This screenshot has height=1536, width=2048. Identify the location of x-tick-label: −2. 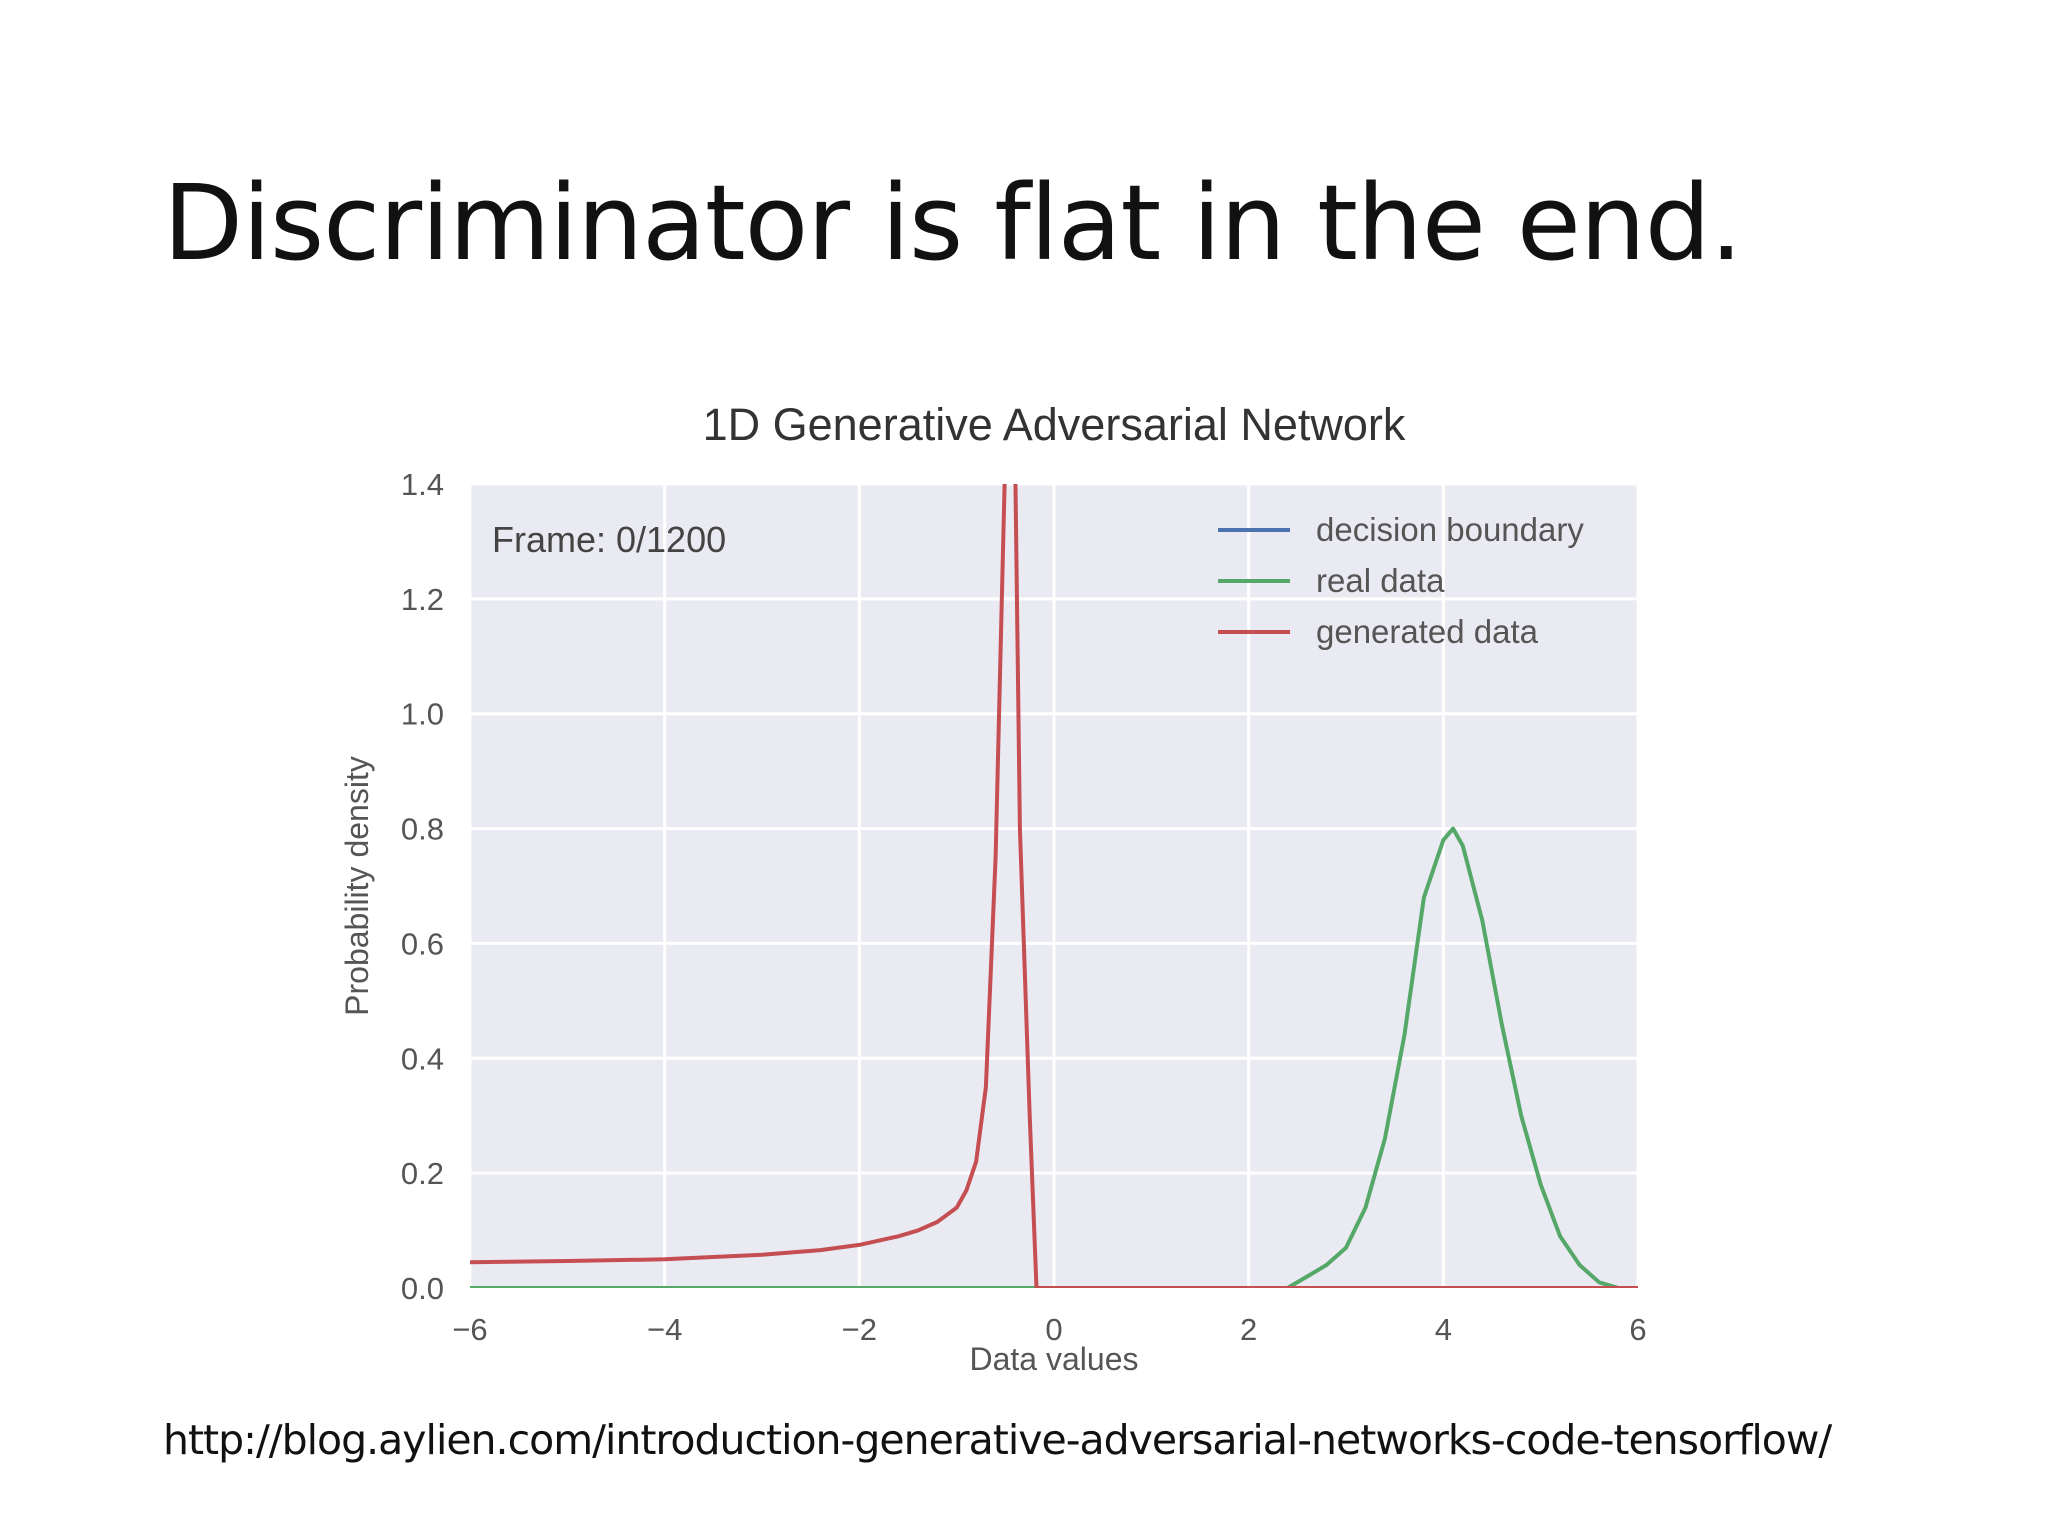
(859, 1329).